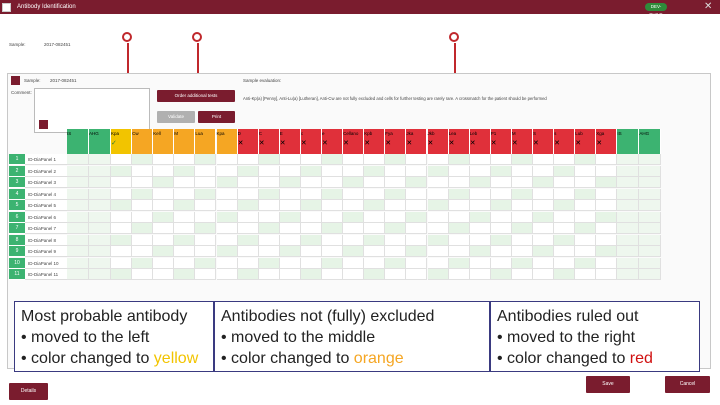 This screenshot has width=720, height=405. What do you see at coordinates (628, 141) in the screenshot?
I see `column-header: IS` at bounding box center [628, 141].